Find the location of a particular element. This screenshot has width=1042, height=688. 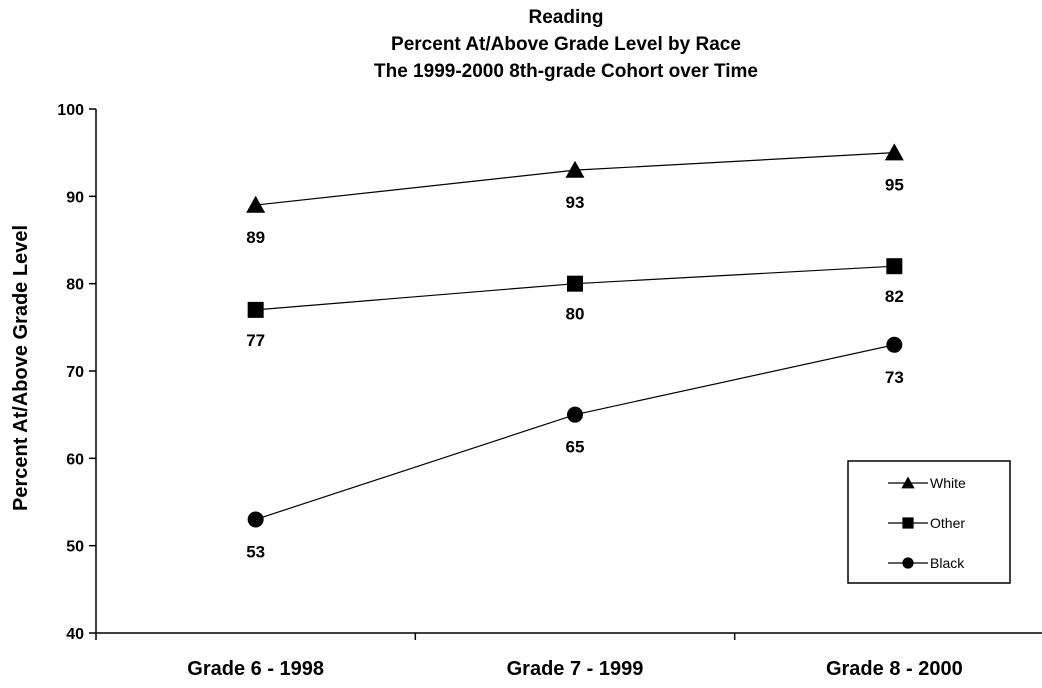

x-category-label: Grade 7 - 1999 is located at coordinates (575, 669).